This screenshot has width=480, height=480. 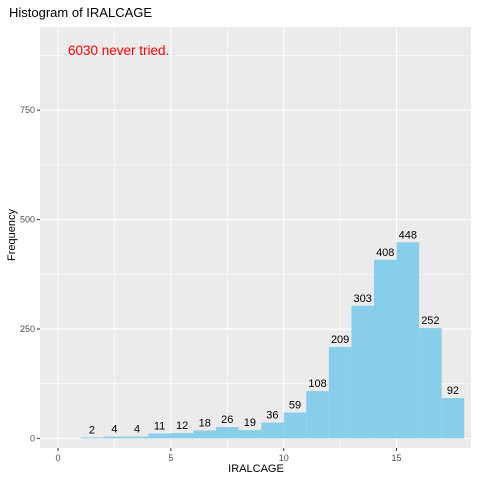 What do you see at coordinates (340, 340) in the screenshot?
I see `bar-count-label: 209` at bounding box center [340, 340].